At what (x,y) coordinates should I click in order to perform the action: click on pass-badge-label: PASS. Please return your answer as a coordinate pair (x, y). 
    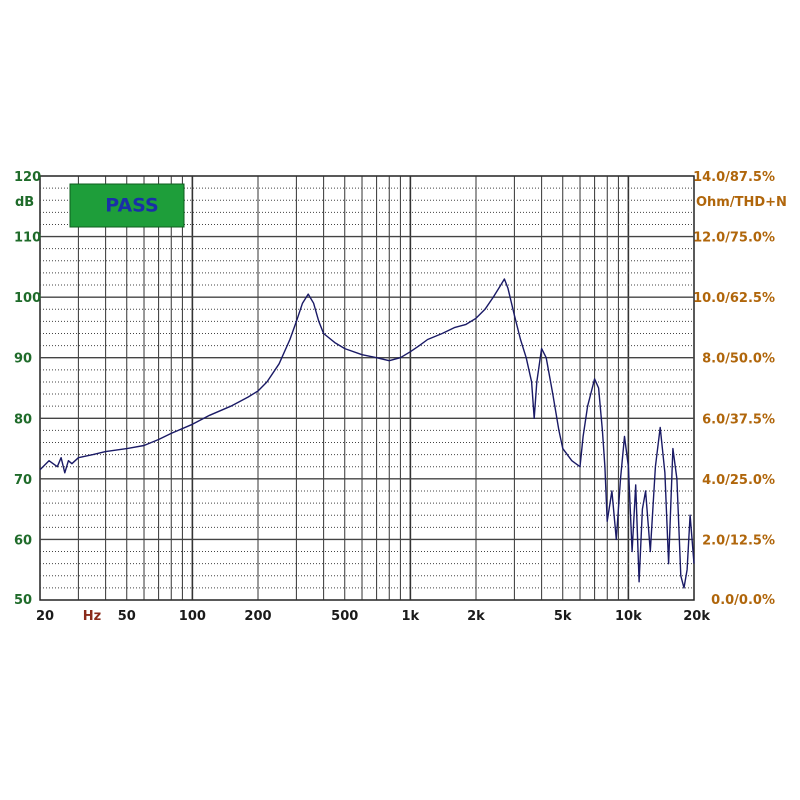
    Looking at the image, I should click on (131, 206).